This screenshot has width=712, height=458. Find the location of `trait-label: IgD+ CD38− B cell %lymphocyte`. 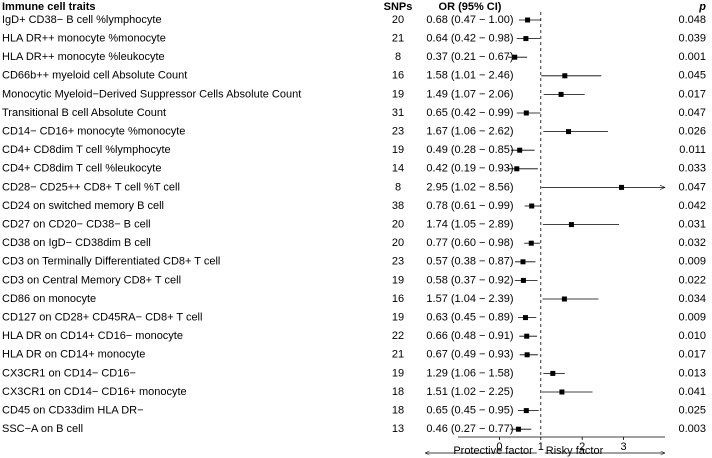

trait-label: IgD+ CD38− B cell %lymphocyte is located at coordinates (82, 20).